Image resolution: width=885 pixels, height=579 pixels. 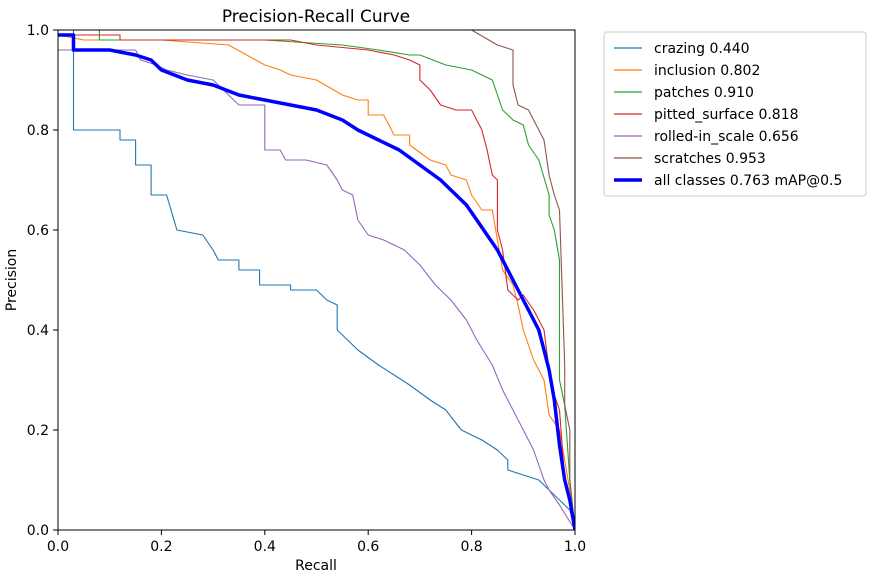 What do you see at coordinates (368, 547) in the screenshot?
I see `x-tick-label: 0.6` at bounding box center [368, 547].